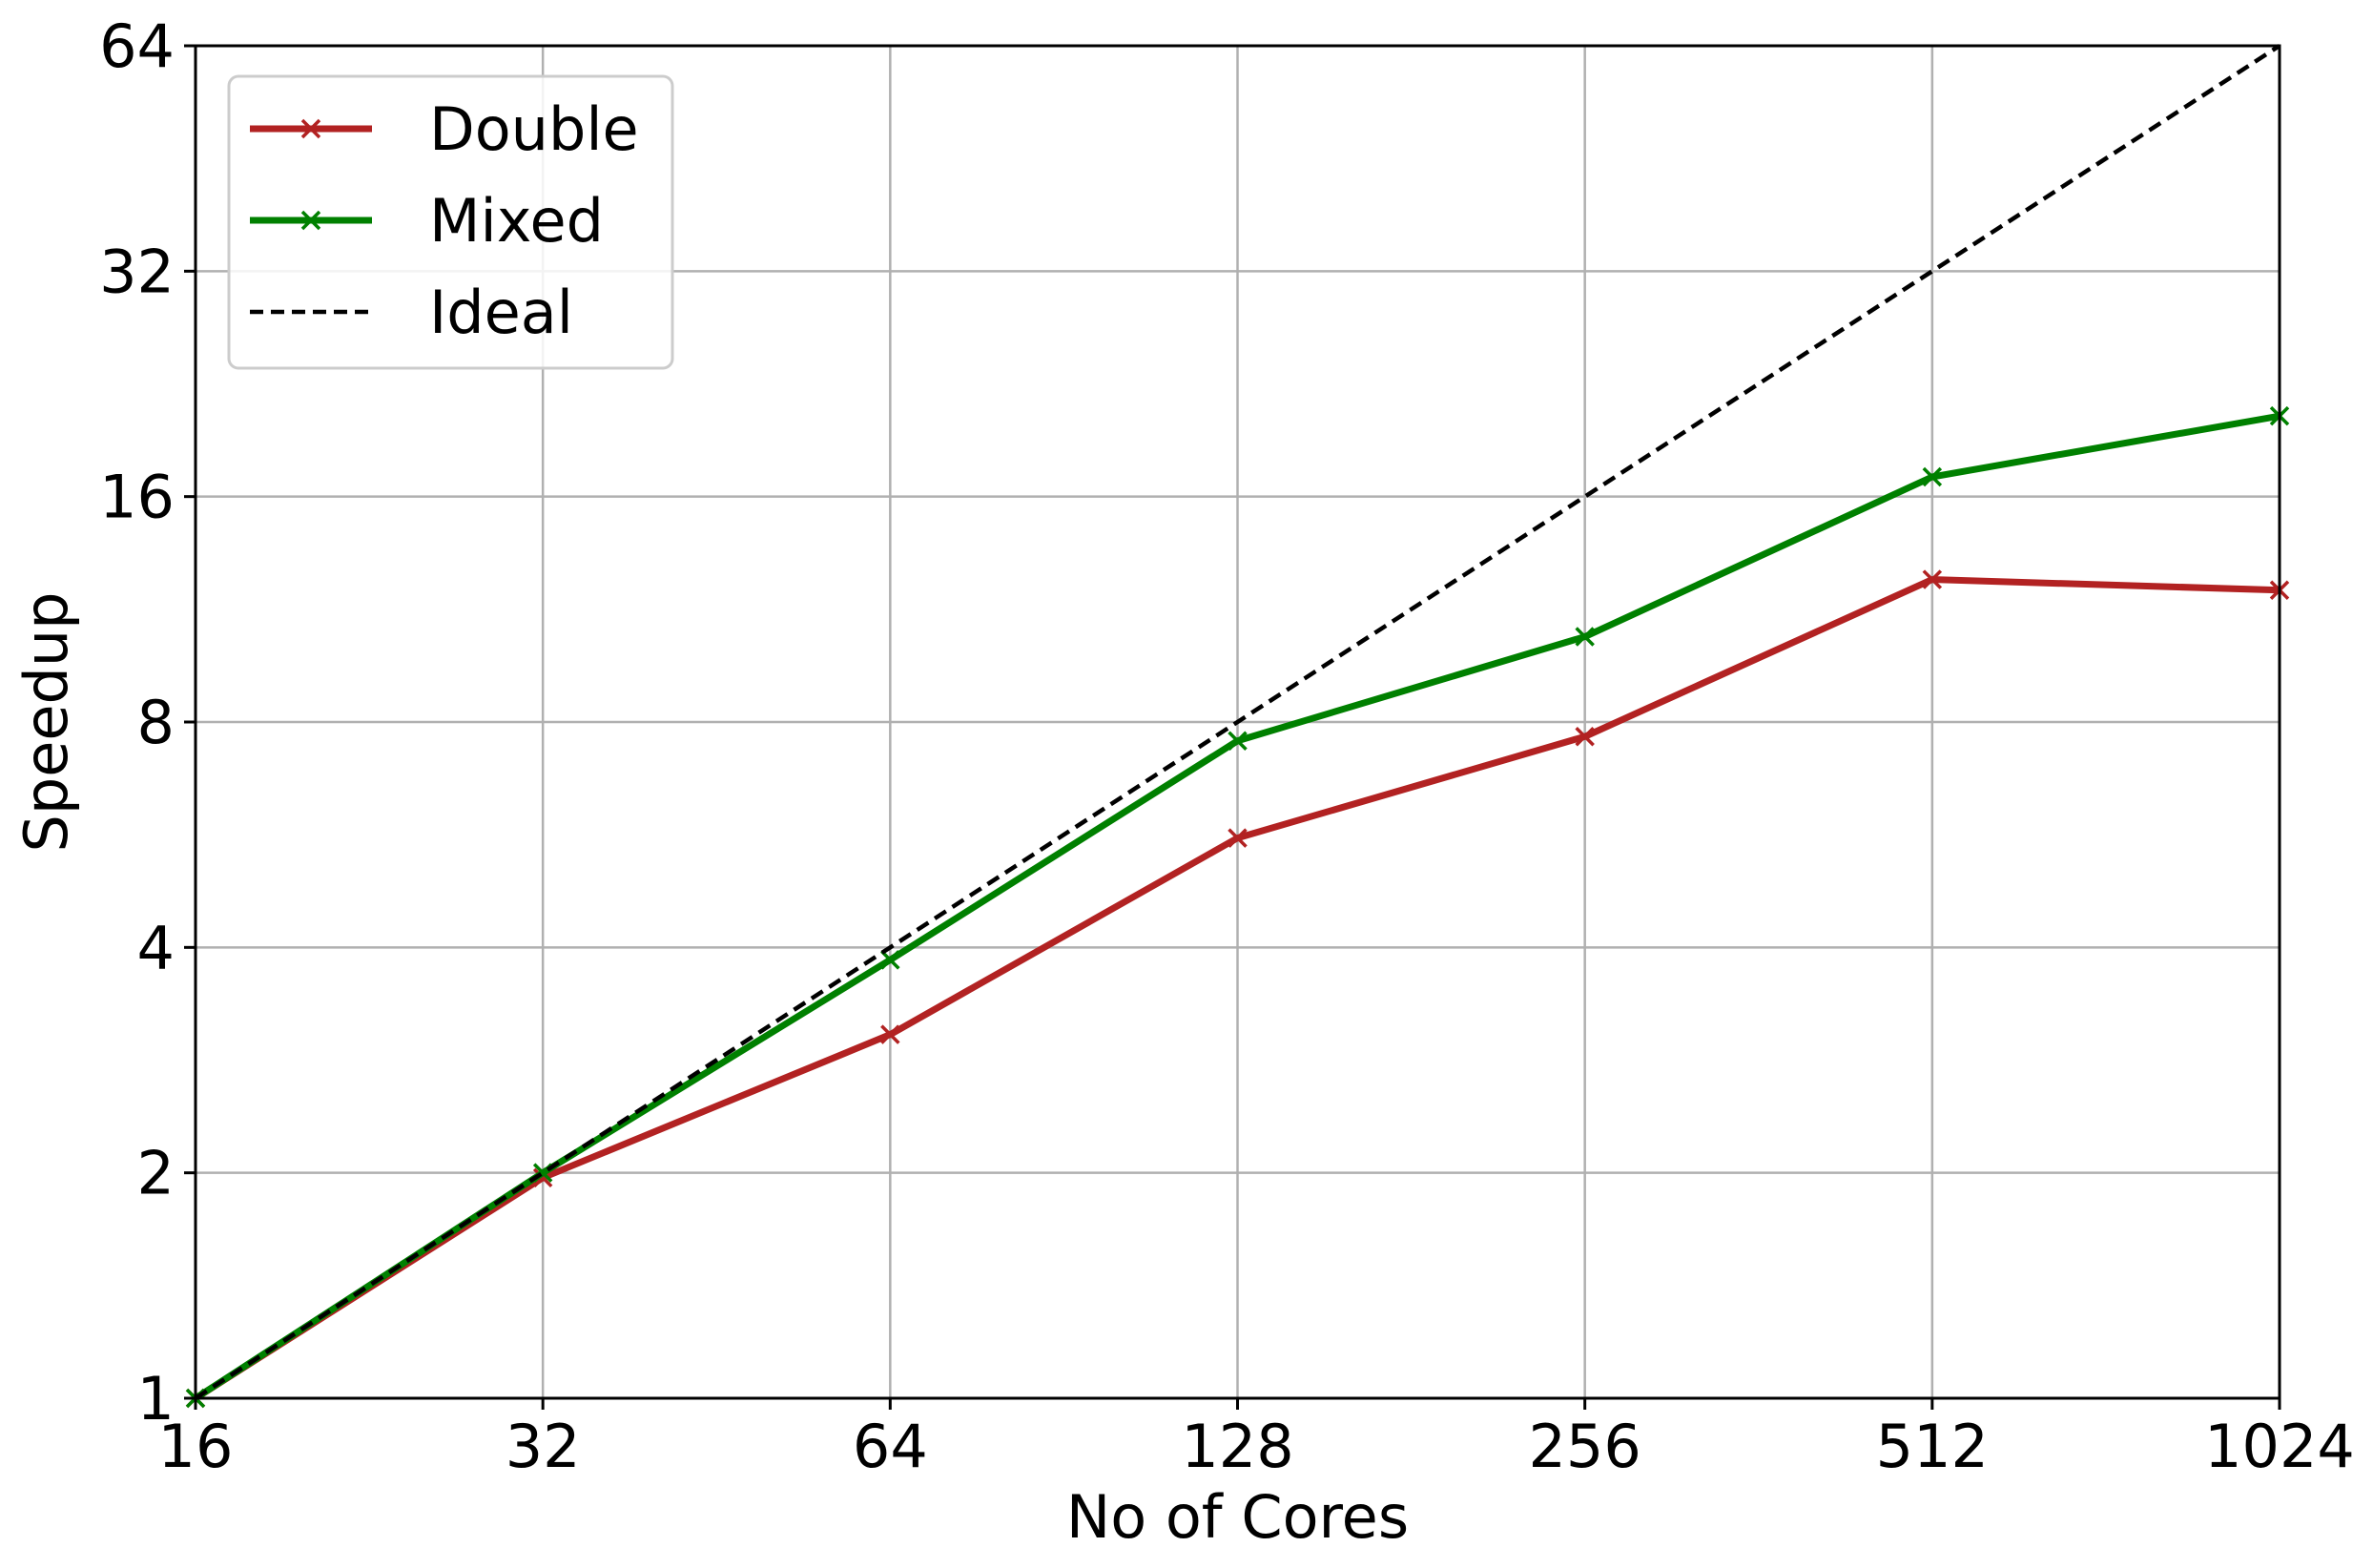 Image resolution: width=2373 pixels, height=1568 pixels. What do you see at coordinates (137, 497) in the screenshot?
I see `y-tick-label: 16` at bounding box center [137, 497].